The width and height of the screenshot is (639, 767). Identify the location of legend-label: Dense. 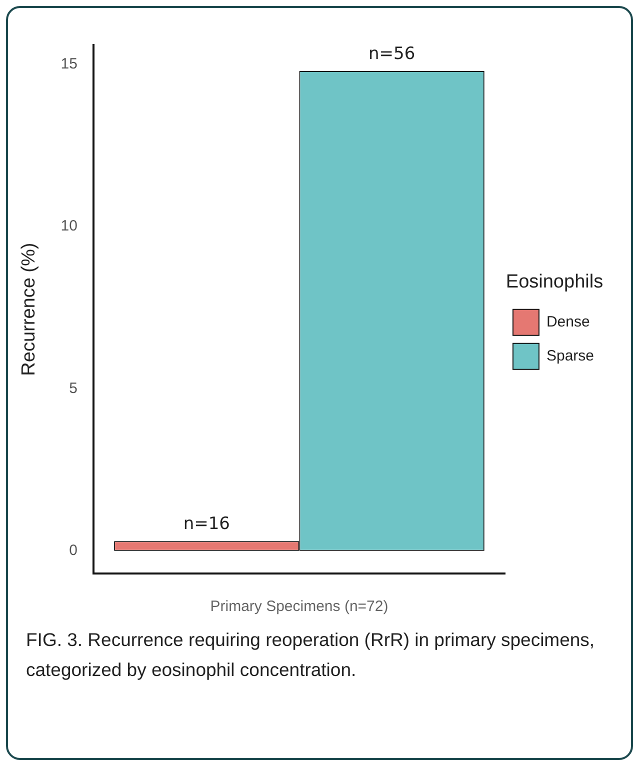
(568, 322).